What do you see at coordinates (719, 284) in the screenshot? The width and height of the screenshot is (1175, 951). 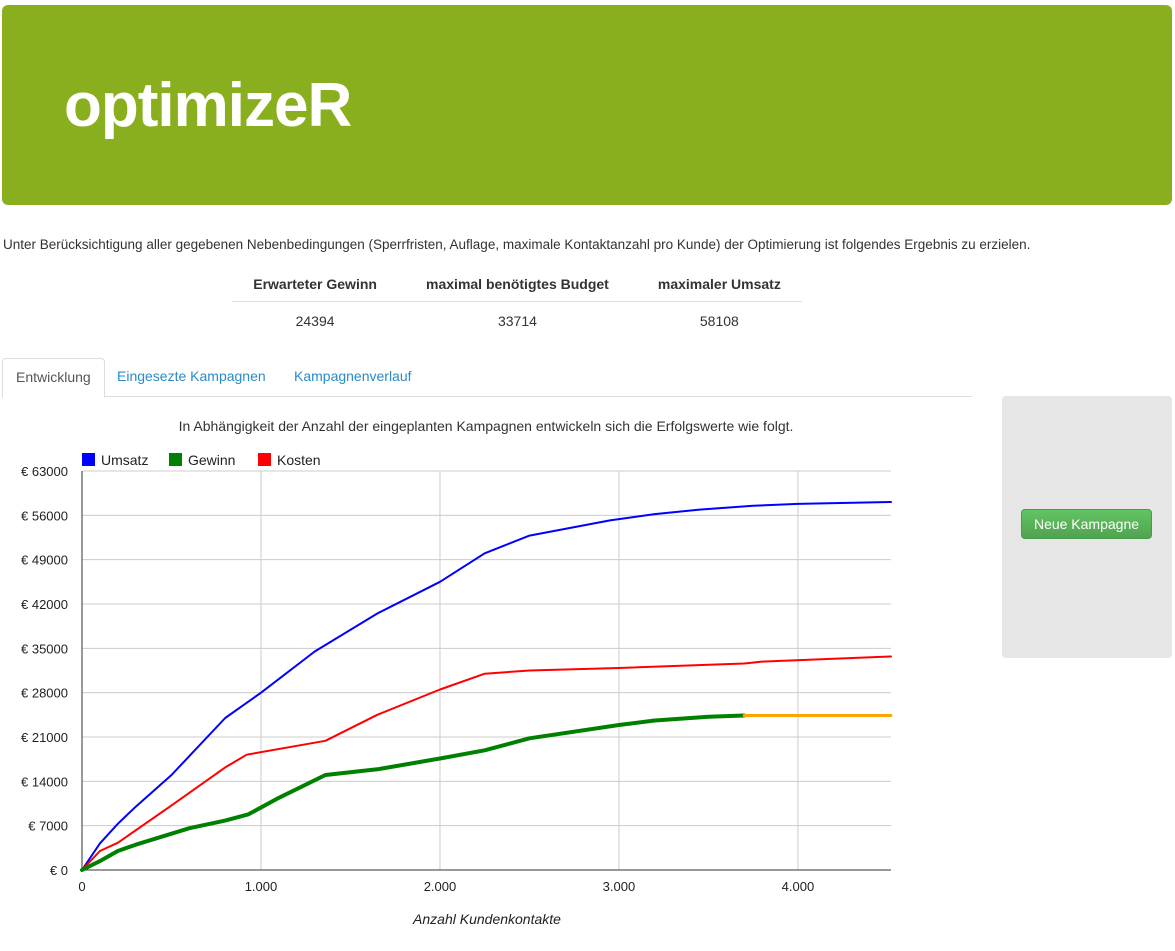 I see `header-max-revenue: maximaler Umsatz` at bounding box center [719, 284].